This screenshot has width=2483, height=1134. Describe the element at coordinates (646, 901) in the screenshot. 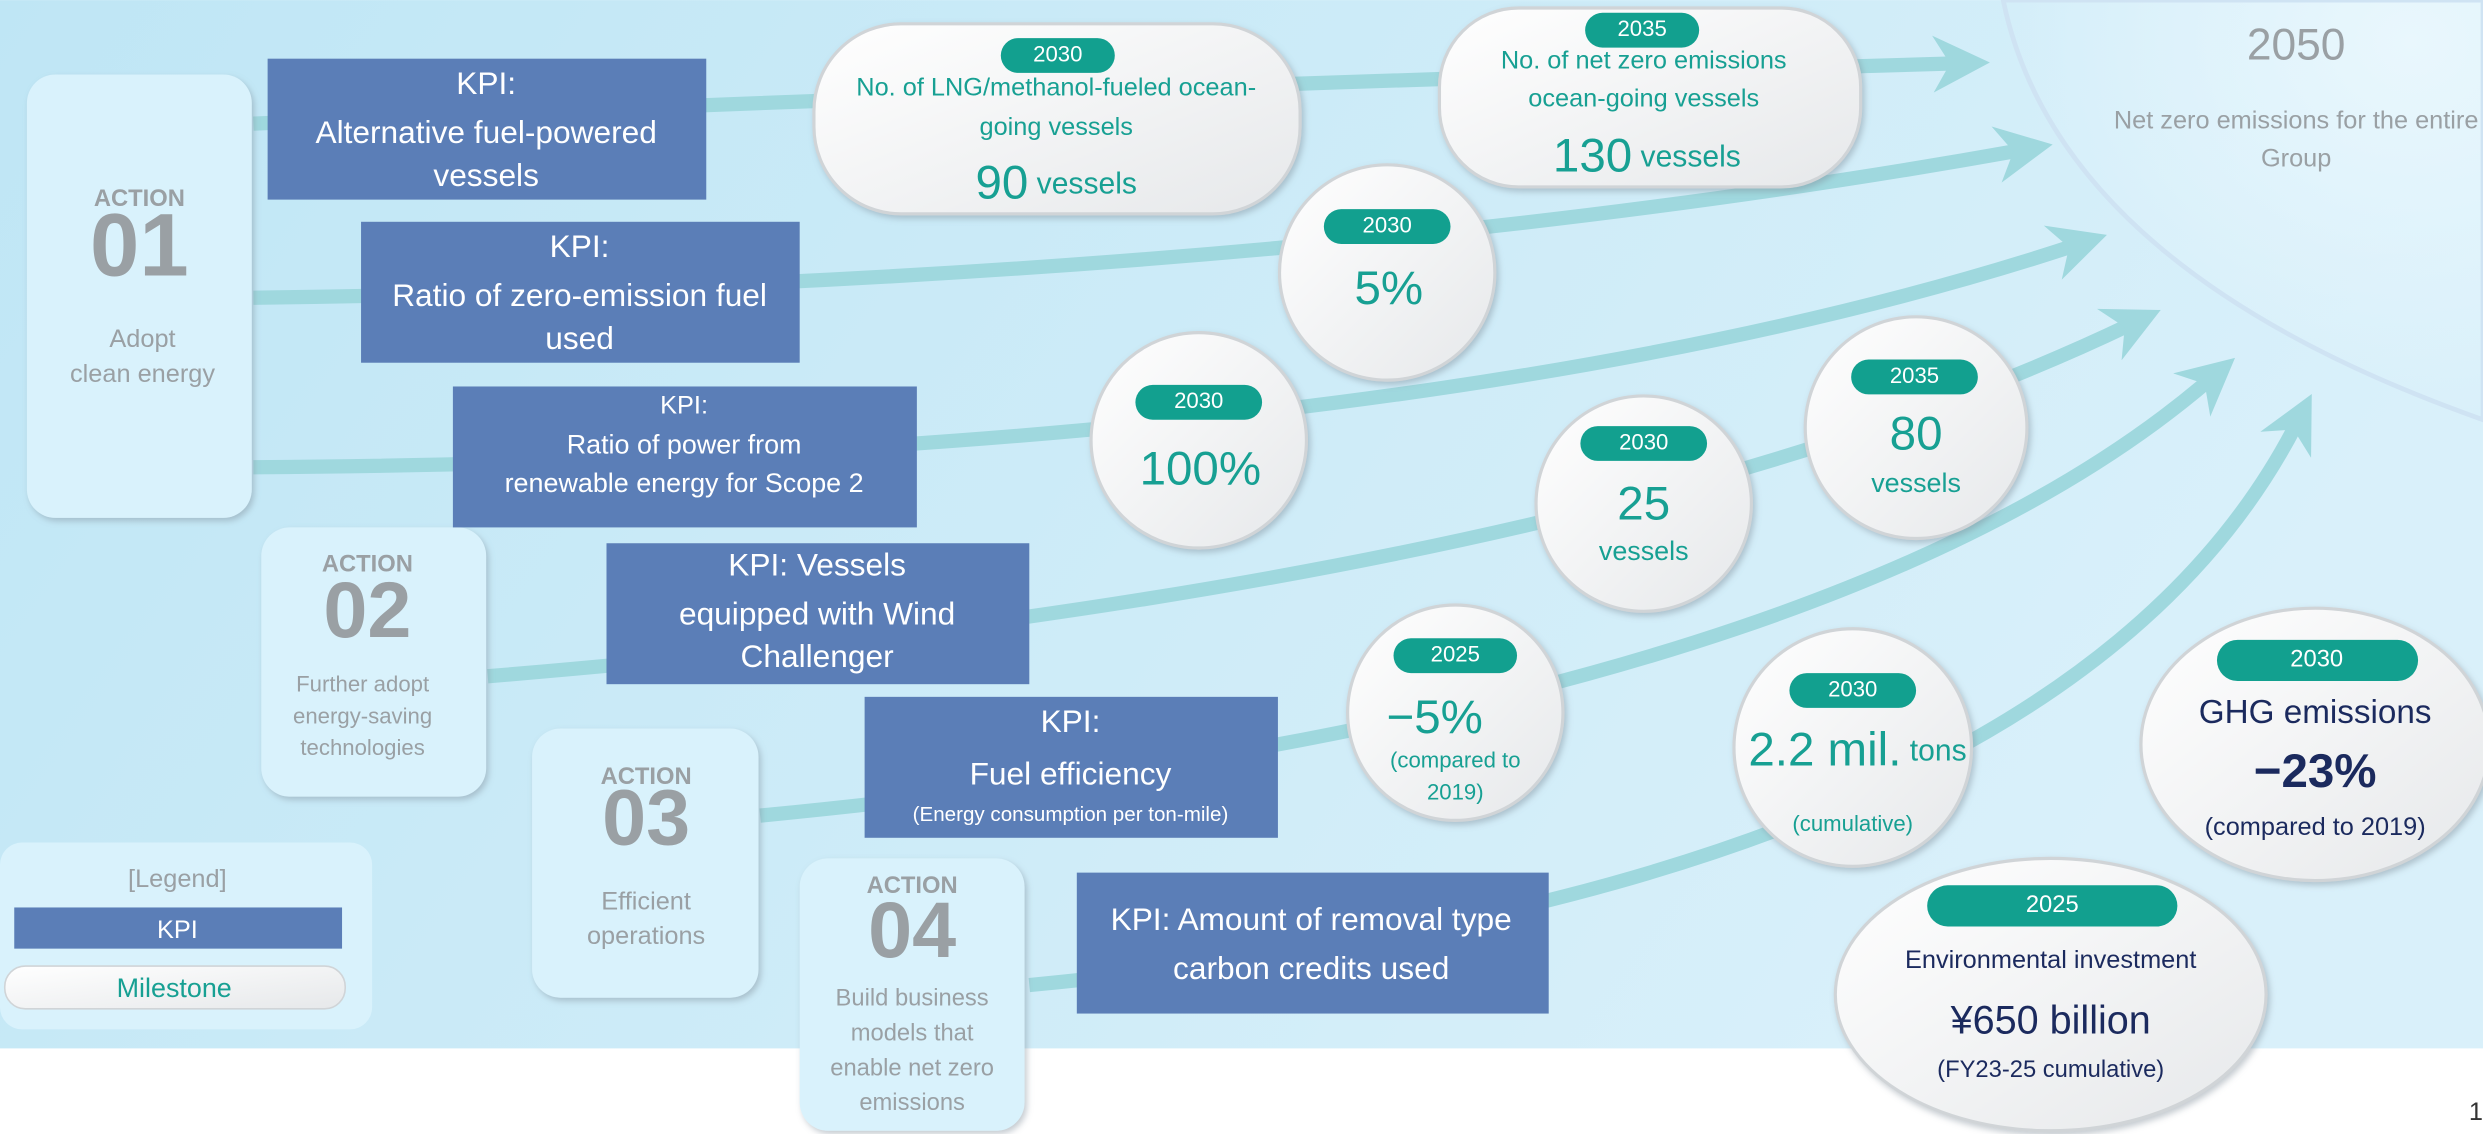

I see `description: Efficient` at that location.